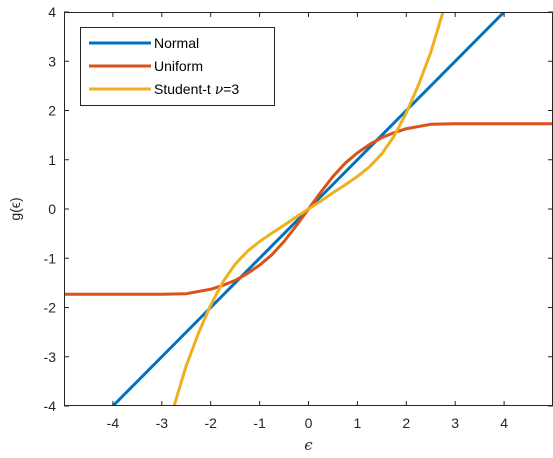 The image size is (553, 458). I want to click on legend-label-2: Student-t ν=3, so click(196, 89).